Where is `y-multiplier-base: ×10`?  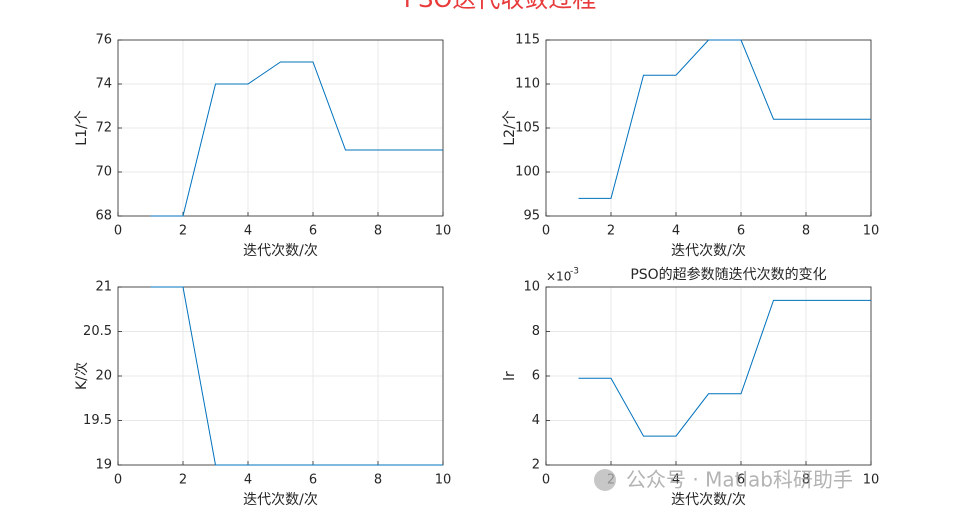 y-multiplier-base: ×10 is located at coordinates (558, 277).